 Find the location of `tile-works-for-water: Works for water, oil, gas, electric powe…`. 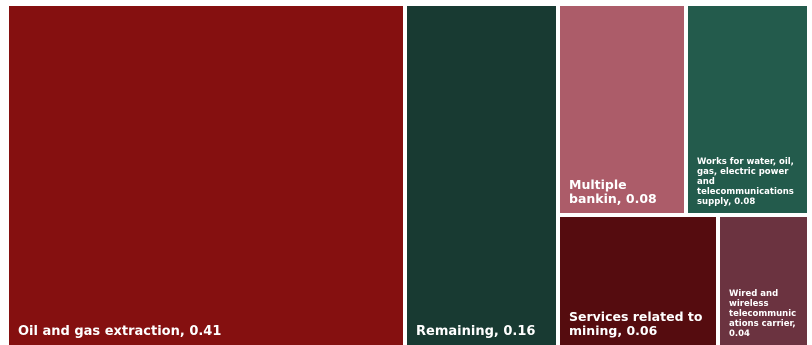

tile-works-for-water: Works for water, oil, gas, electric powe… is located at coordinates (747, 109).